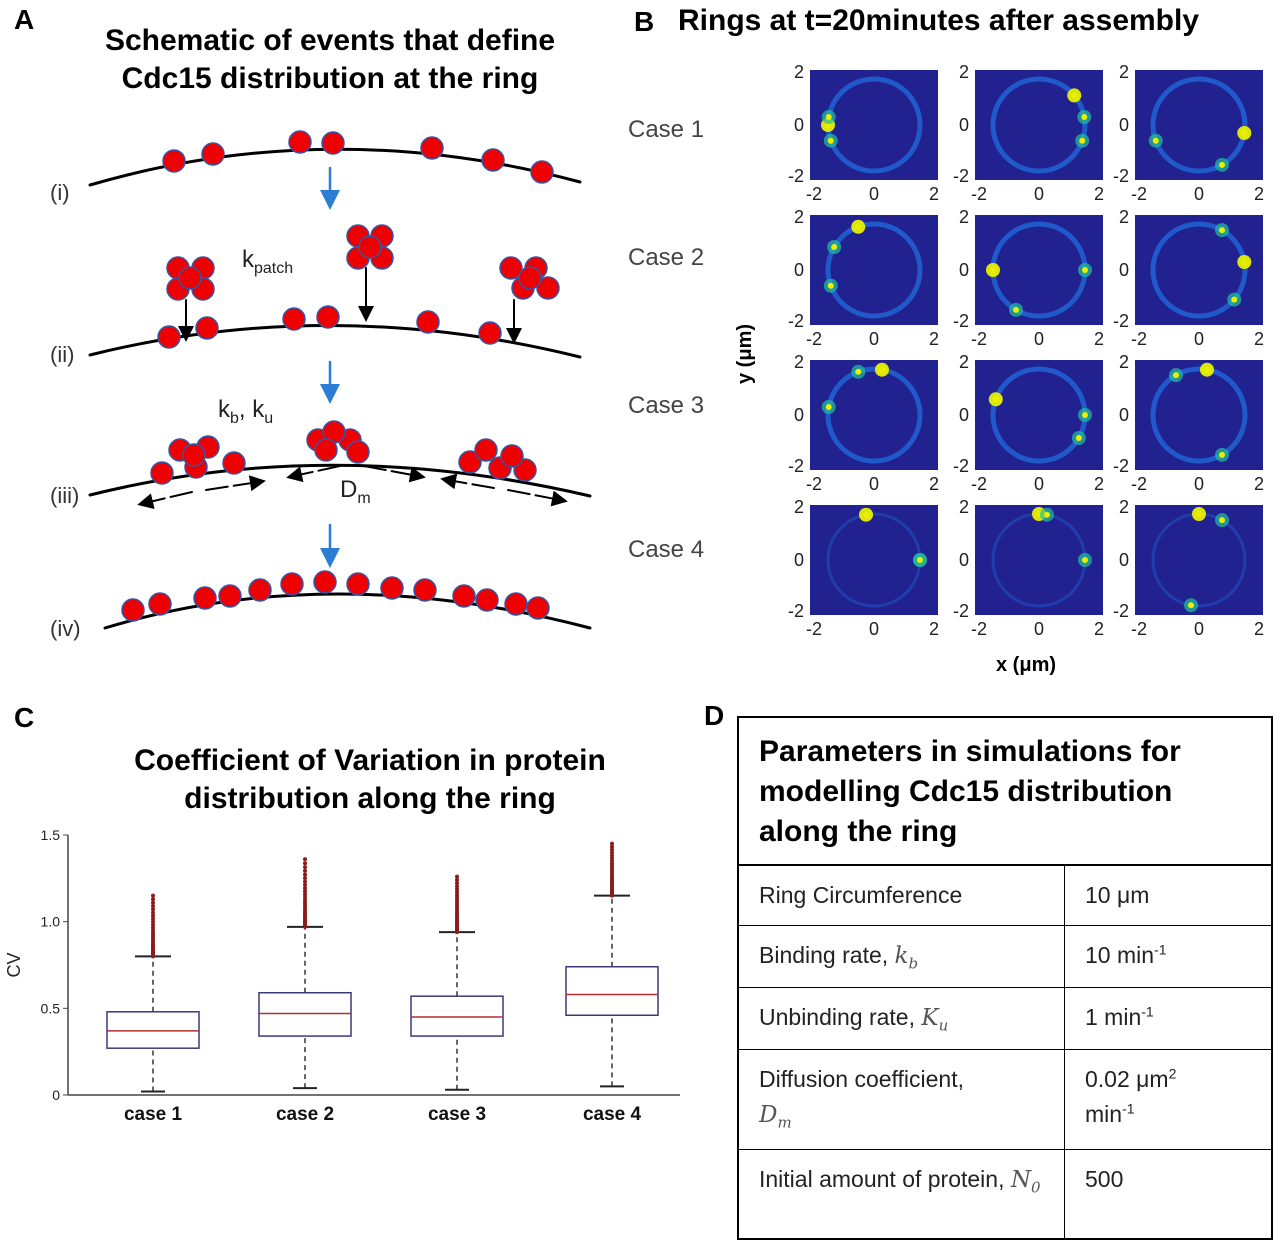  I want to click on ring-plot-case-1-1: 2 0 -2-2 0 2, so click(863, 133).